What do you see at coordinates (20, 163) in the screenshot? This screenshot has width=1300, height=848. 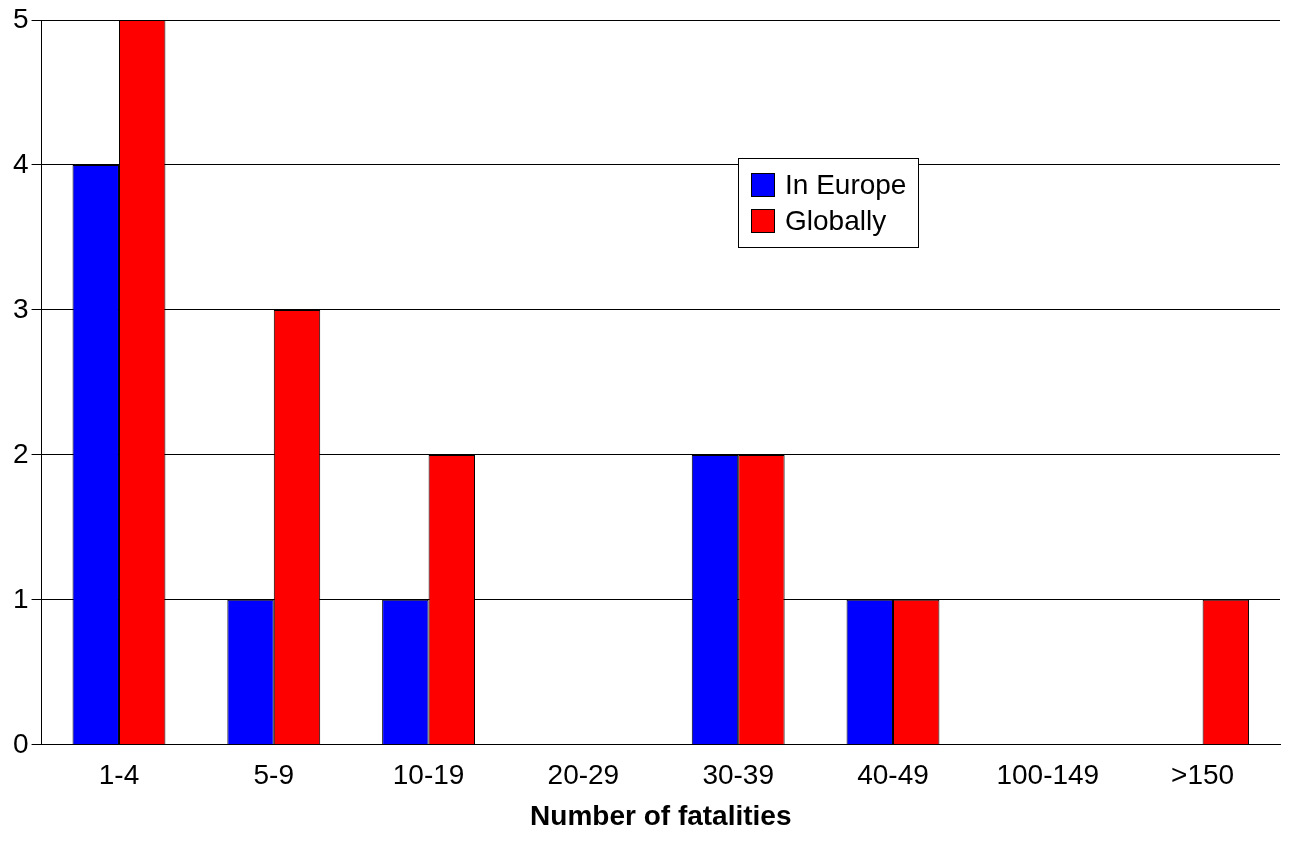 I see `y-tick-label: 4` at bounding box center [20, 163].